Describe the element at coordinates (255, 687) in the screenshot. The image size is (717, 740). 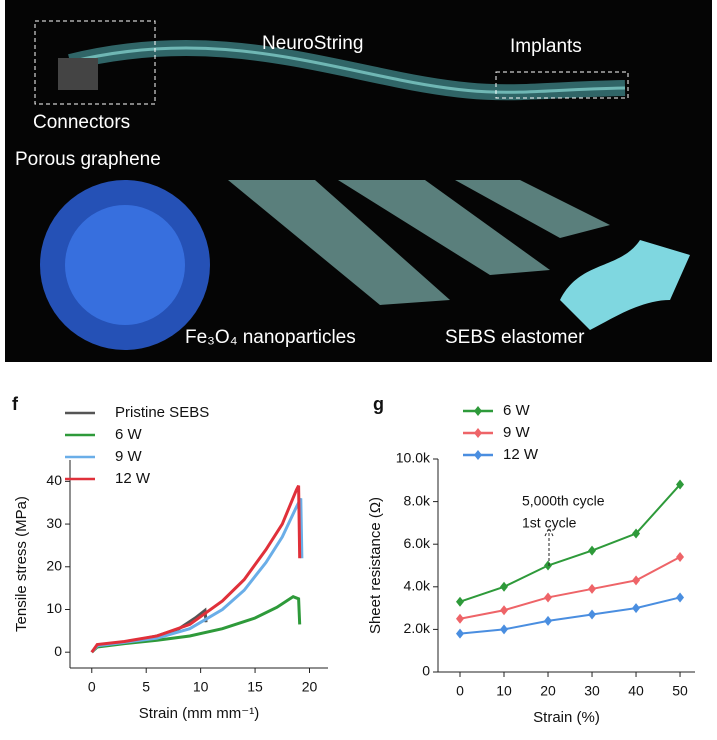
I see `x-tick-label: 15` at that location.